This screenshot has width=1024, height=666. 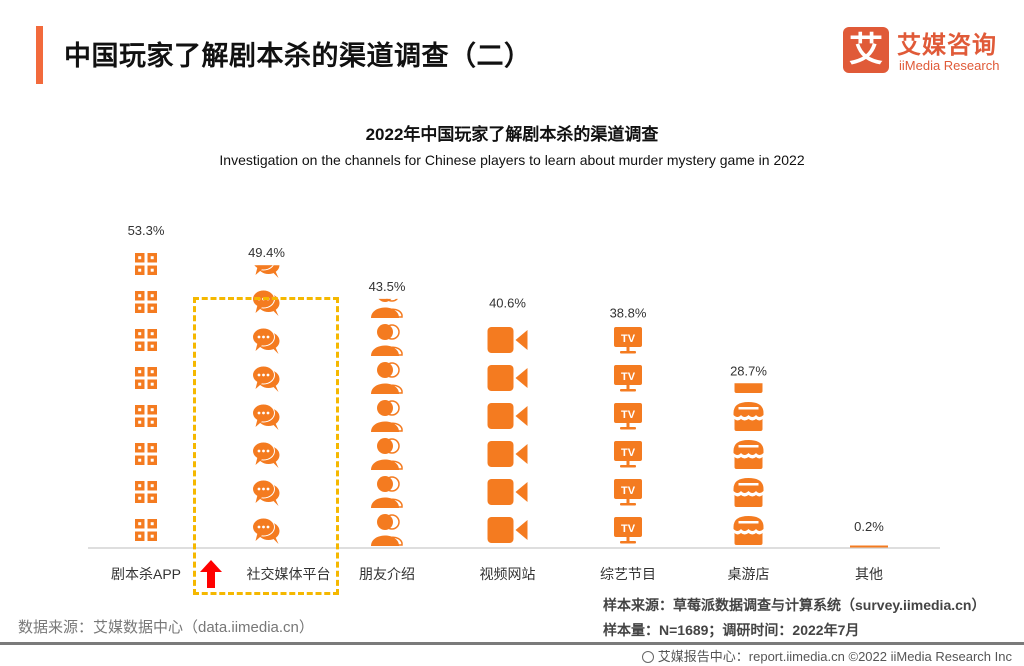 I want to click on category-label: 其他, so click(x=869, y=574).